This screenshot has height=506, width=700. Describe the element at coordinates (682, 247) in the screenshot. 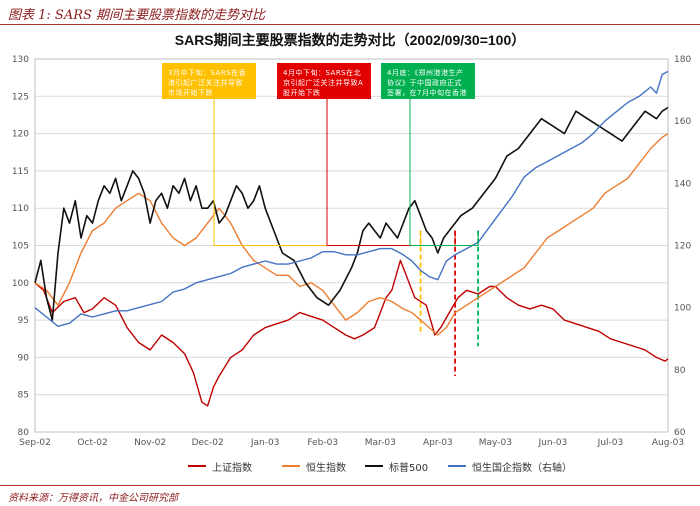

I see `y-right-tick-label-3: 120` at that location.